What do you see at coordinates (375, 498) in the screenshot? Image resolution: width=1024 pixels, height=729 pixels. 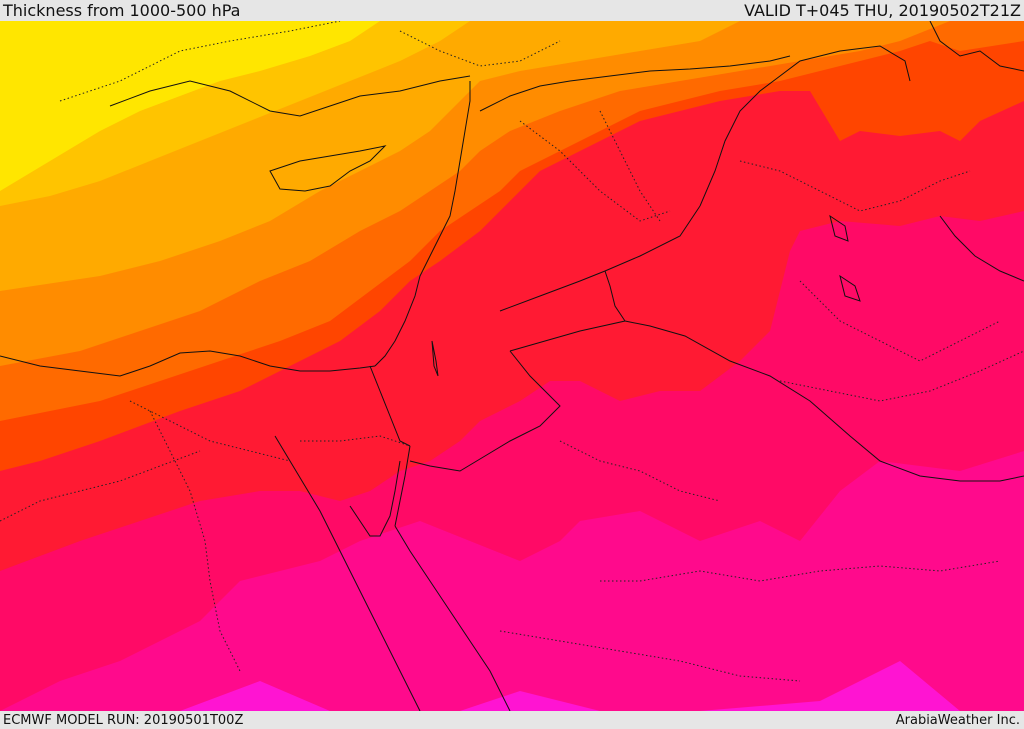 I see `red-sea-east` at bounding box center [375, 498].